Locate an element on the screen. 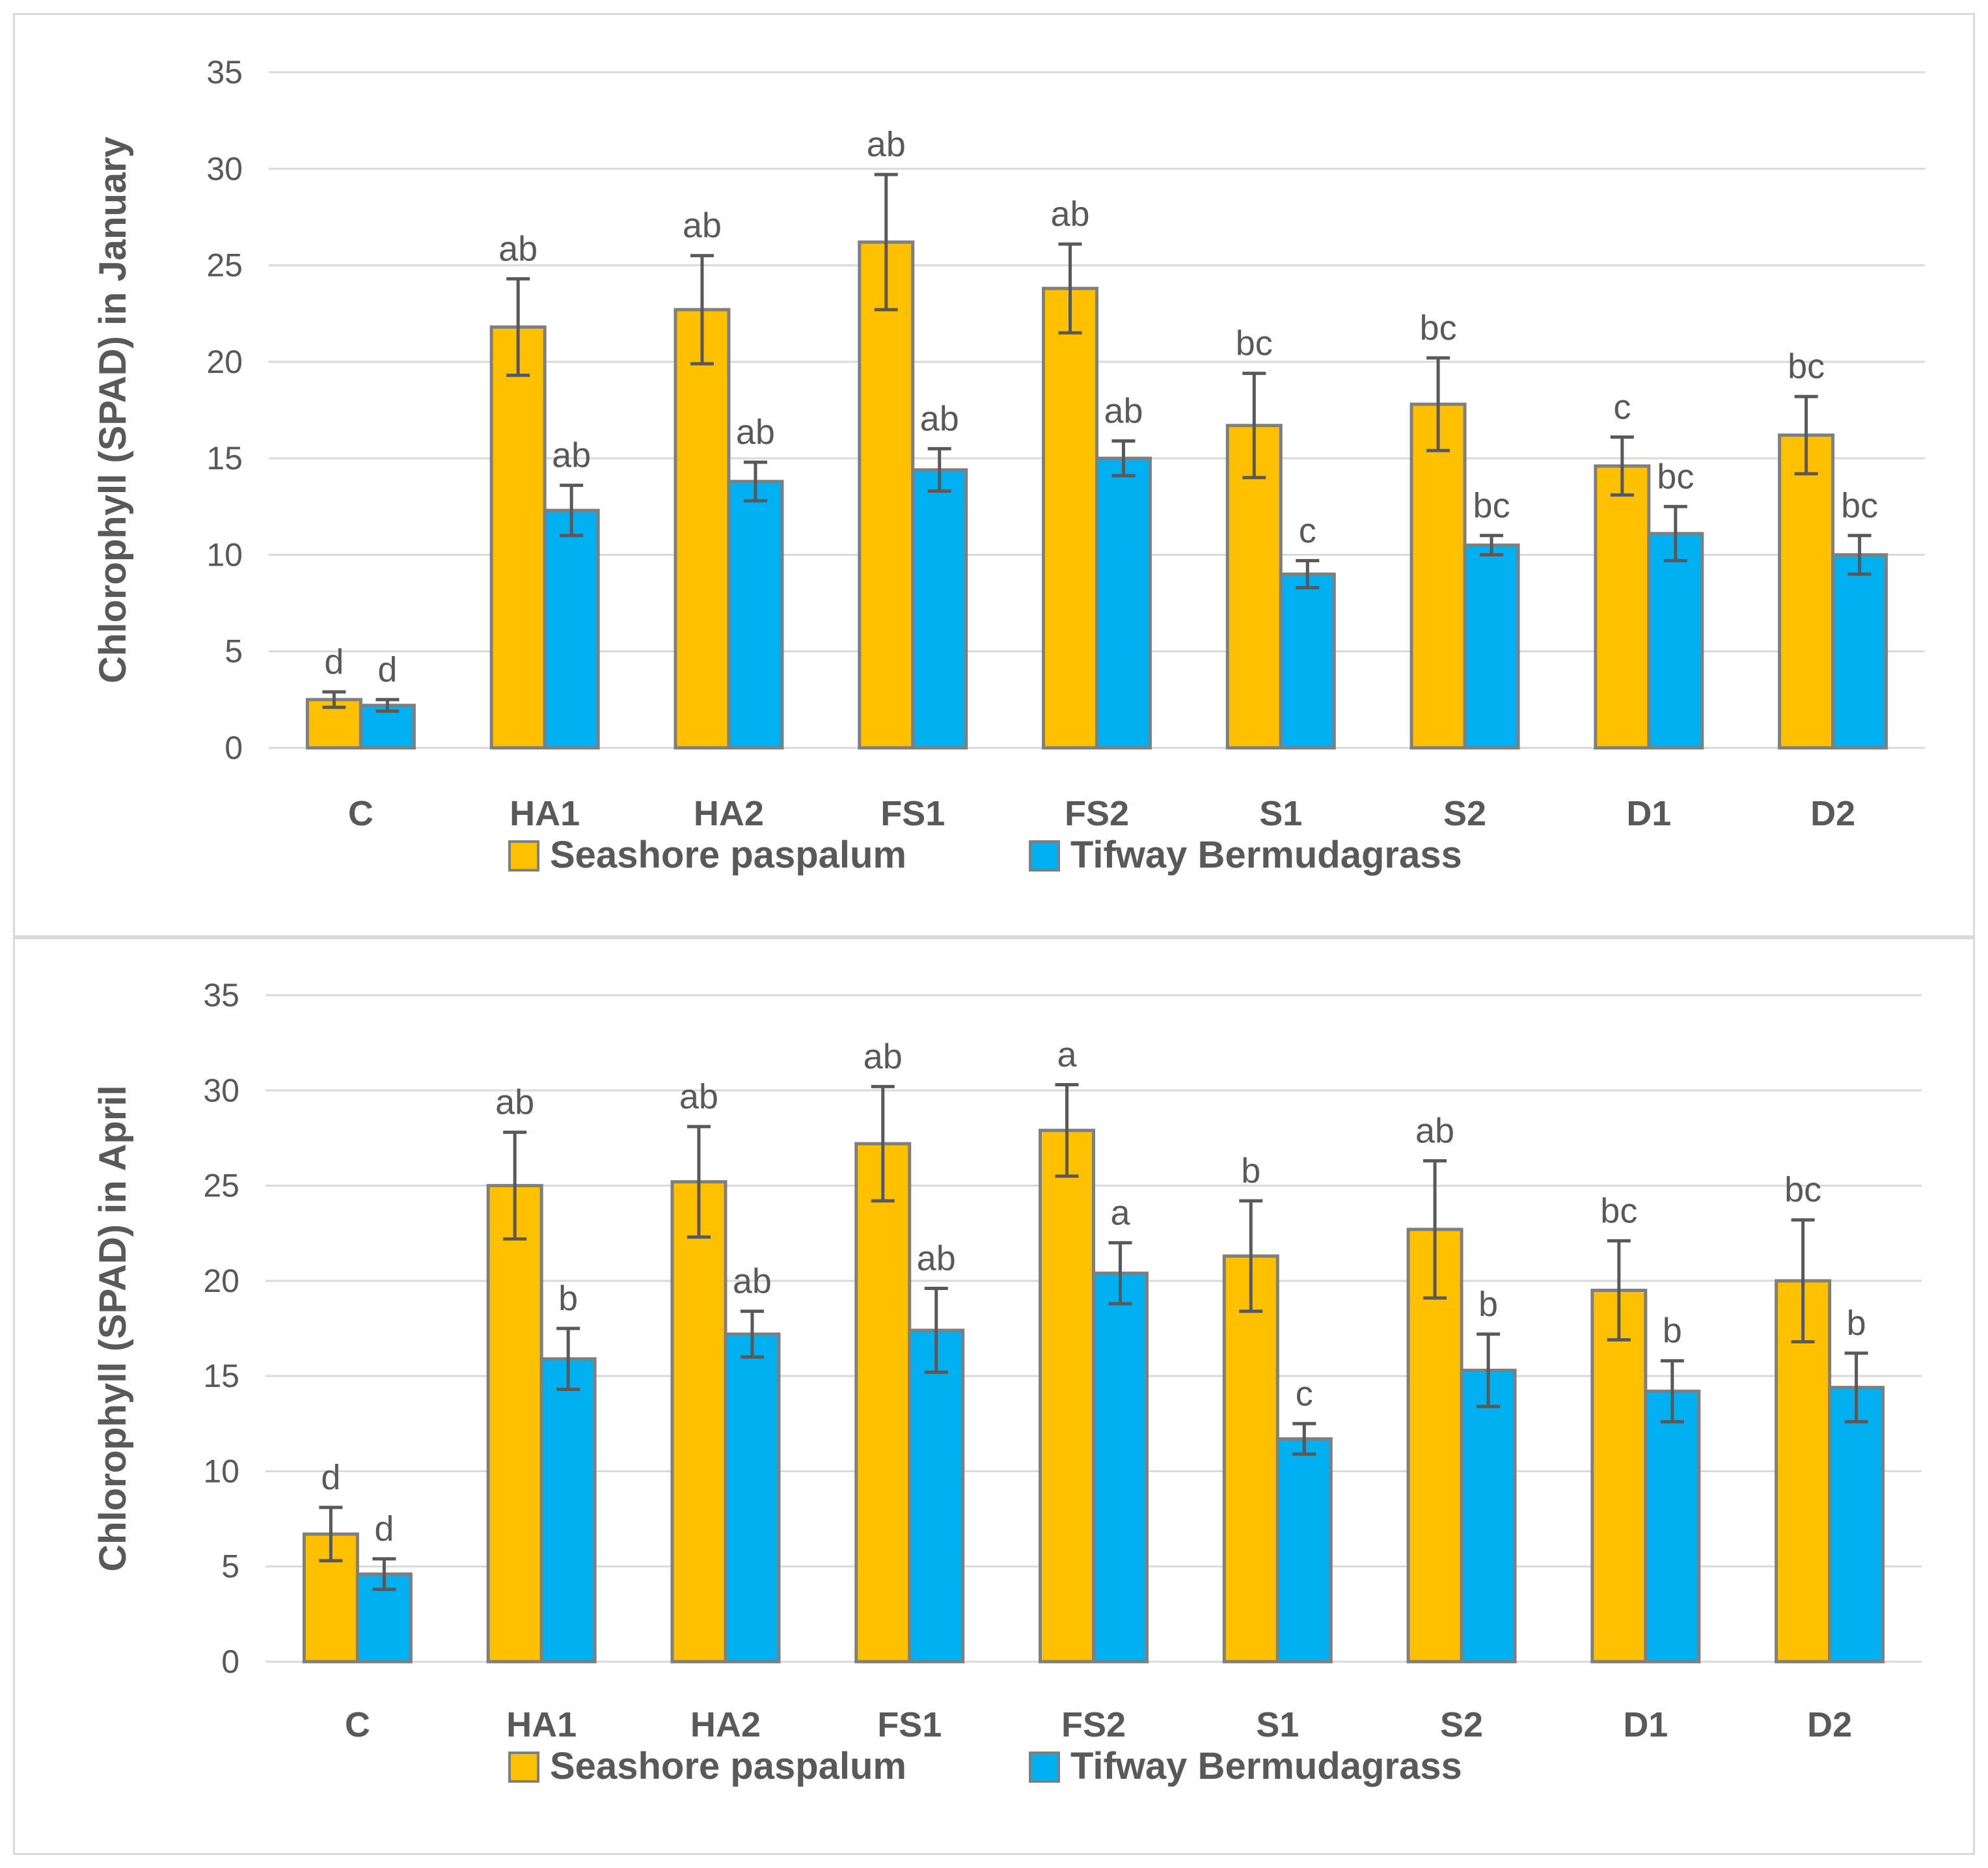 The height and width of the screenshot is (1868, 1988). april-y-axis-label: Chlorophyll (SPAD) in April is located at coordinates (113, 1328).